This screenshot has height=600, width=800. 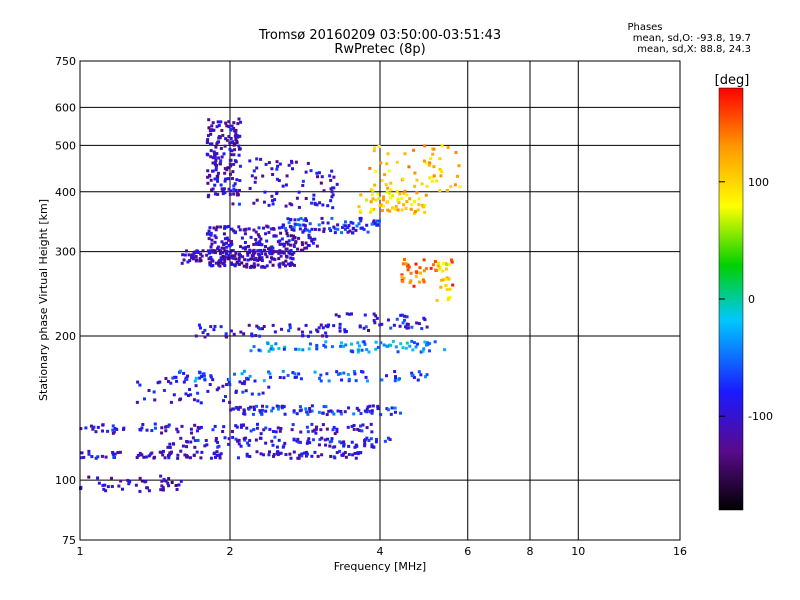 I want to click on y-tick-label: 75, so click(x=69, y=540).